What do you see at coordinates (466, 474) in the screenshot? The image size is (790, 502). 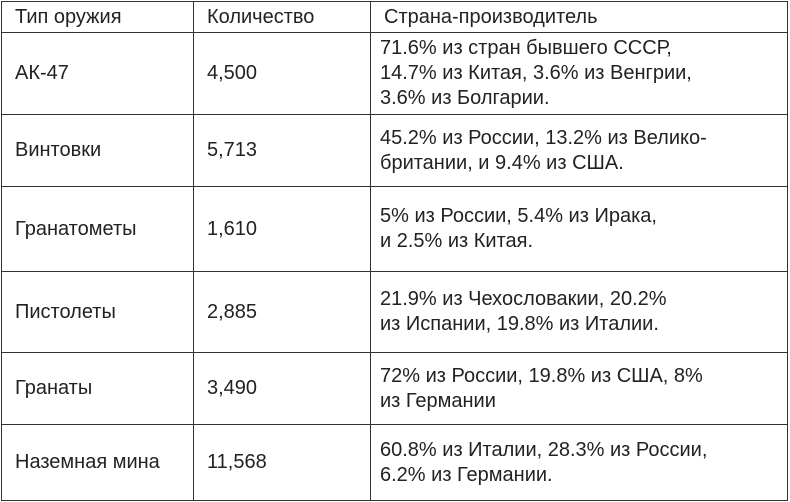 I see `origin-line: 6.2% из Германии.` at bounding box center [466, 474].